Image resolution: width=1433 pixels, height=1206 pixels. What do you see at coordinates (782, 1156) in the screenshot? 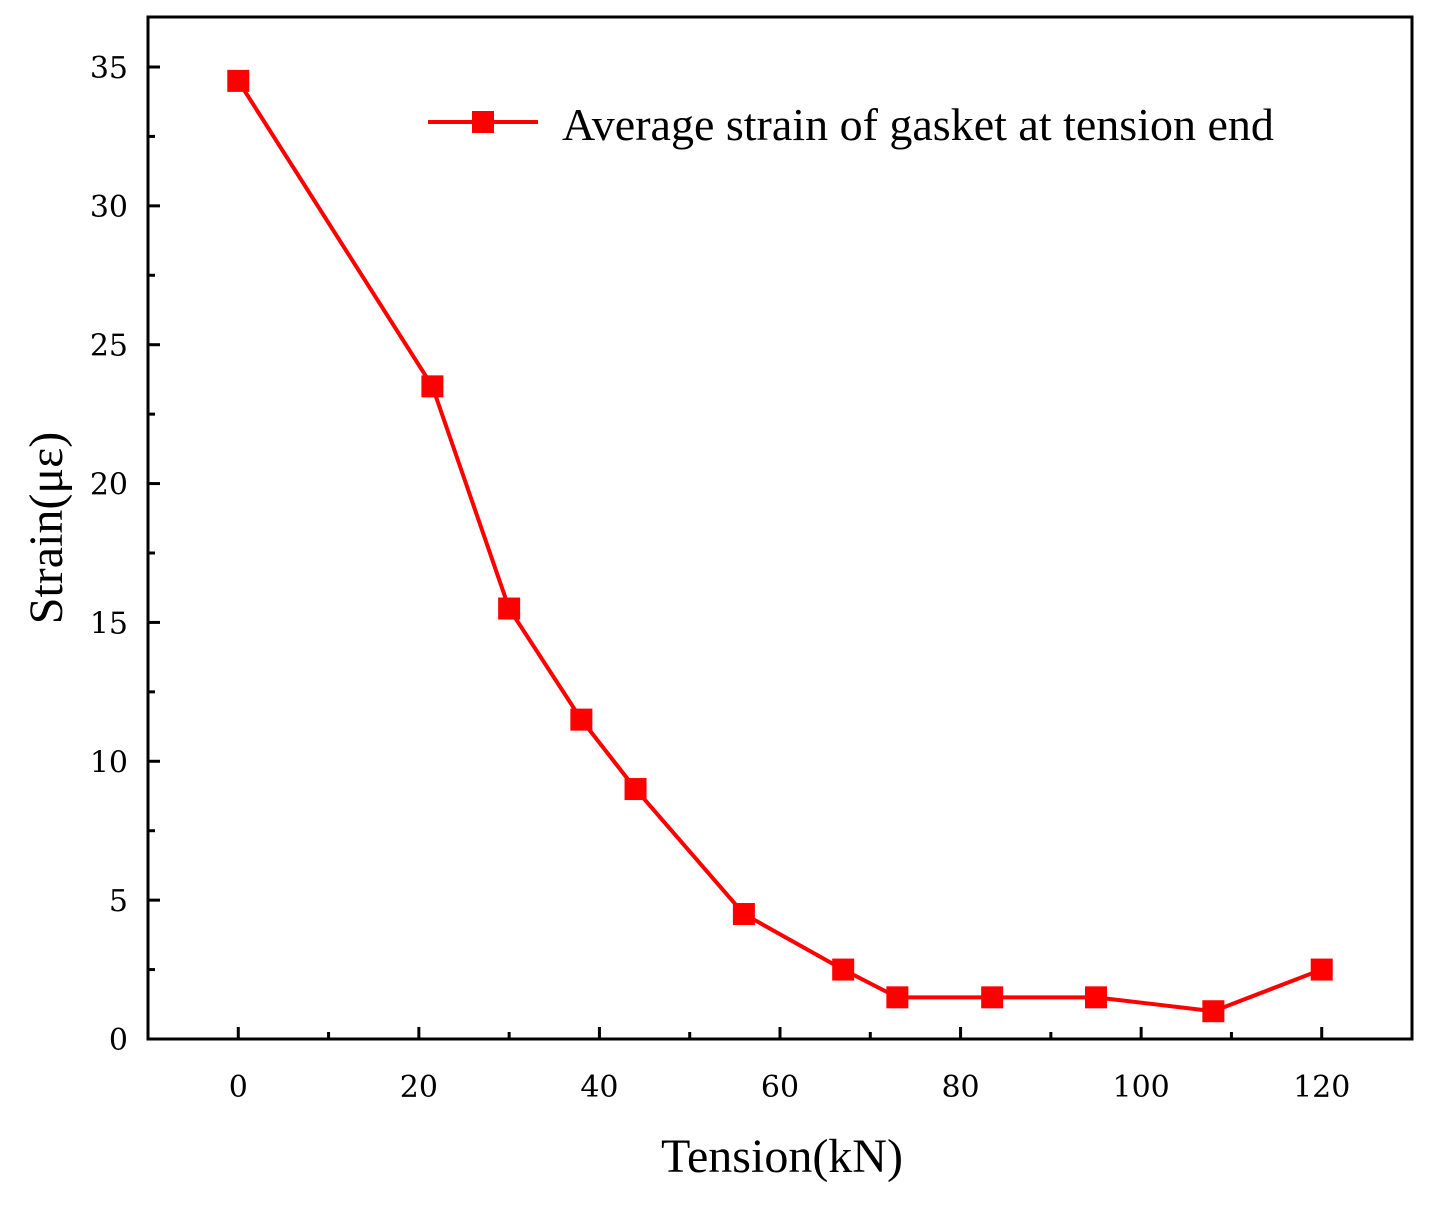
I see `x-axis-title: Tension(kN)` at bounding box center [782, 1156].